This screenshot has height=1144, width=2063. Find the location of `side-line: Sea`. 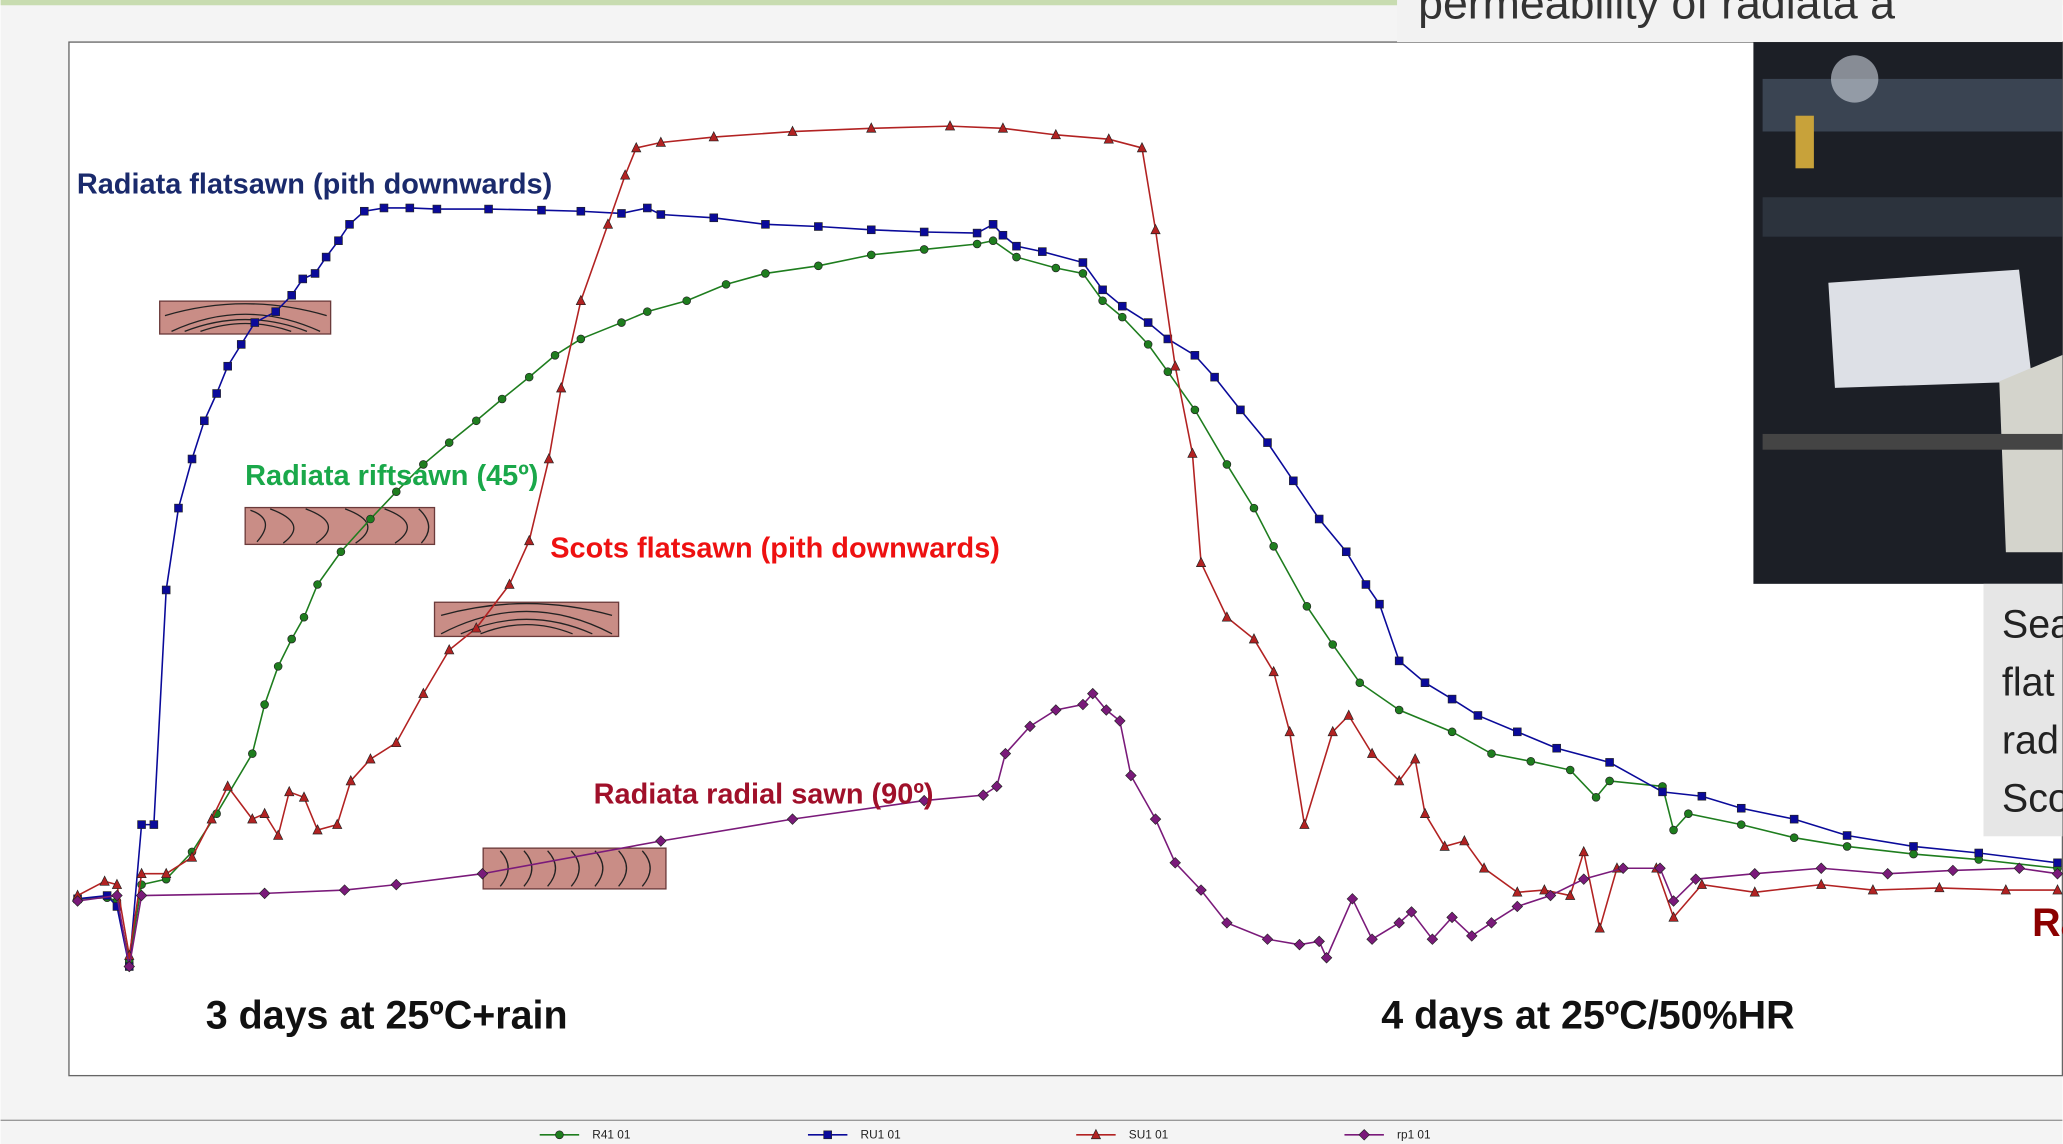

side-line: Sea is located at coordinates (2032, 625).